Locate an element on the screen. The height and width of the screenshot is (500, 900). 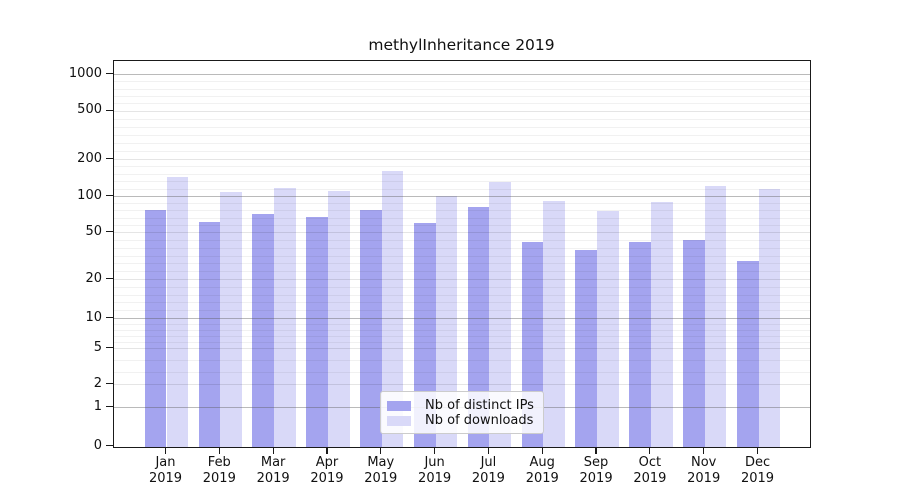
x-tick-label-aug: Aug 2019 is located at coordinates (542, 470).